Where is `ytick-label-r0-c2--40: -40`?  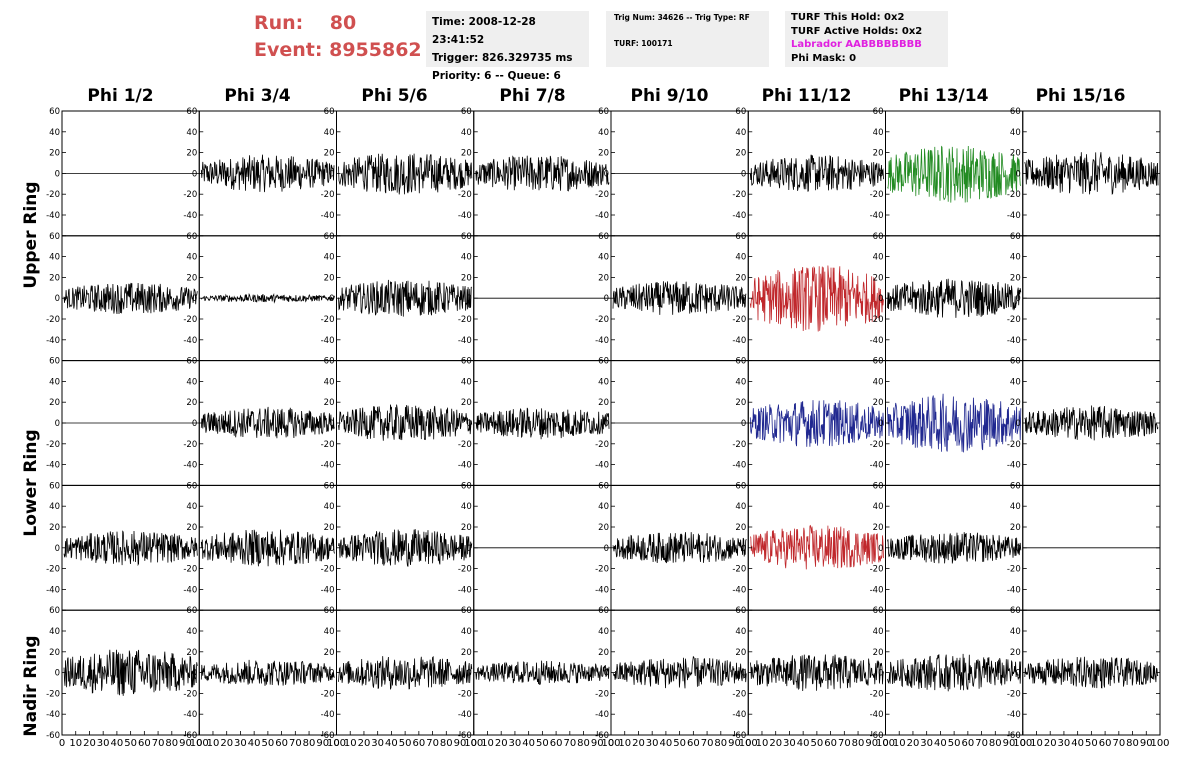 ytick-label-r0-c2--40: -40 is located at coordinates (328, 216).